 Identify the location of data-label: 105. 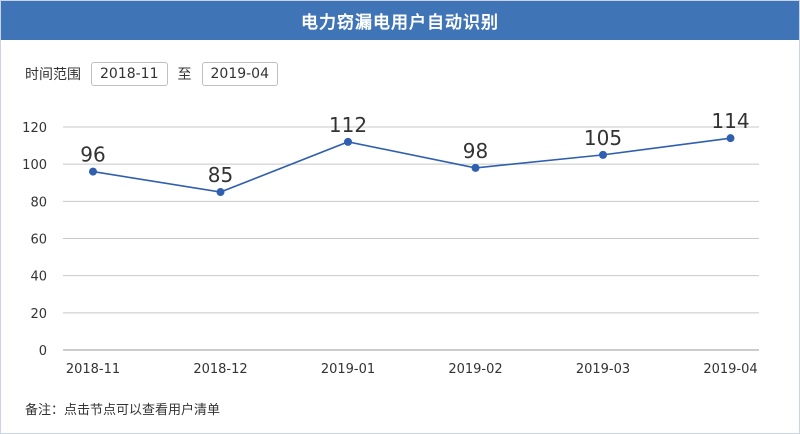
(603, 138).